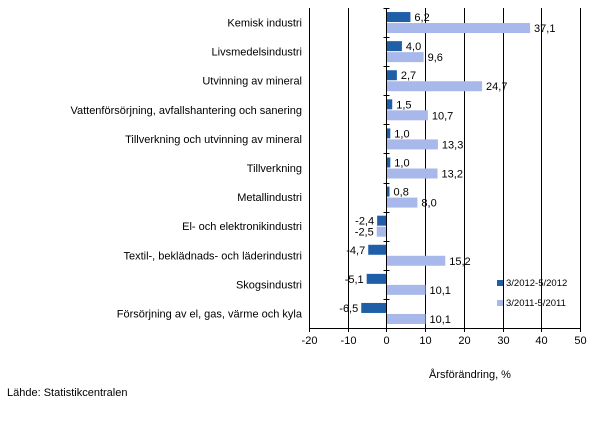  Describe the element at coordinates (242, 227) in the screenshot. I see `category-label-7: El- och elektronikindustri` at that location.